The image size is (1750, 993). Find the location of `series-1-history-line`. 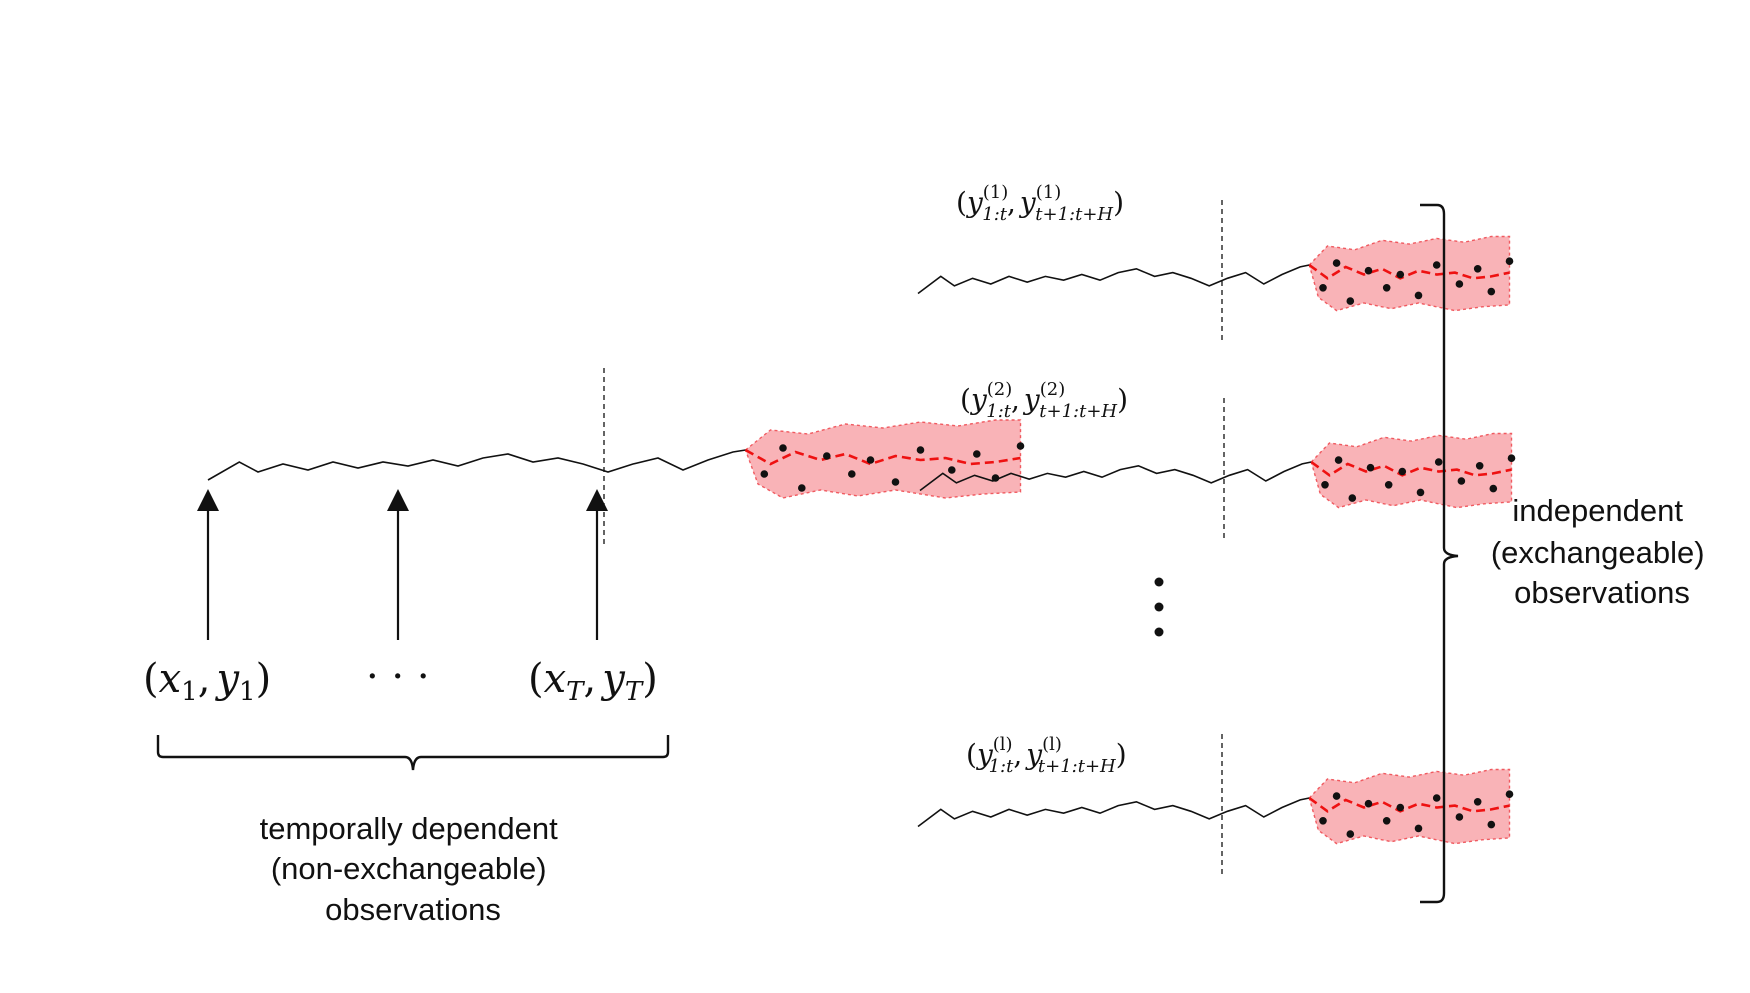

series-1-history-line is located at coordinates (1113, 279).